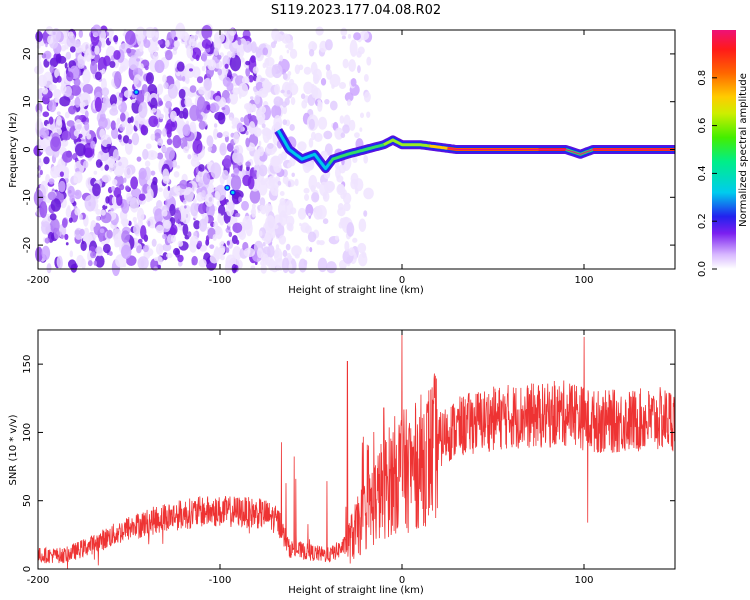 This screenshot has width=750, height=600. What do you see at coordinates (702, 173) in the screenshot?
I see `colorbar-tick-label: 0.4` at bounding box center [702, 173].